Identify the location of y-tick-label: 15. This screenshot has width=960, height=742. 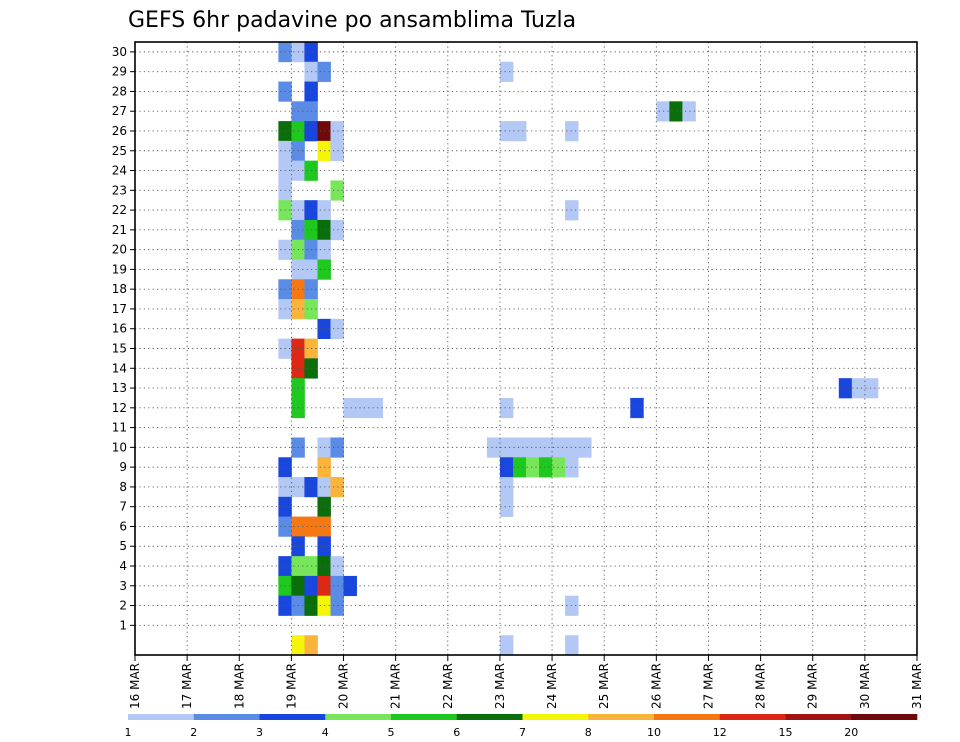
(119, 349).